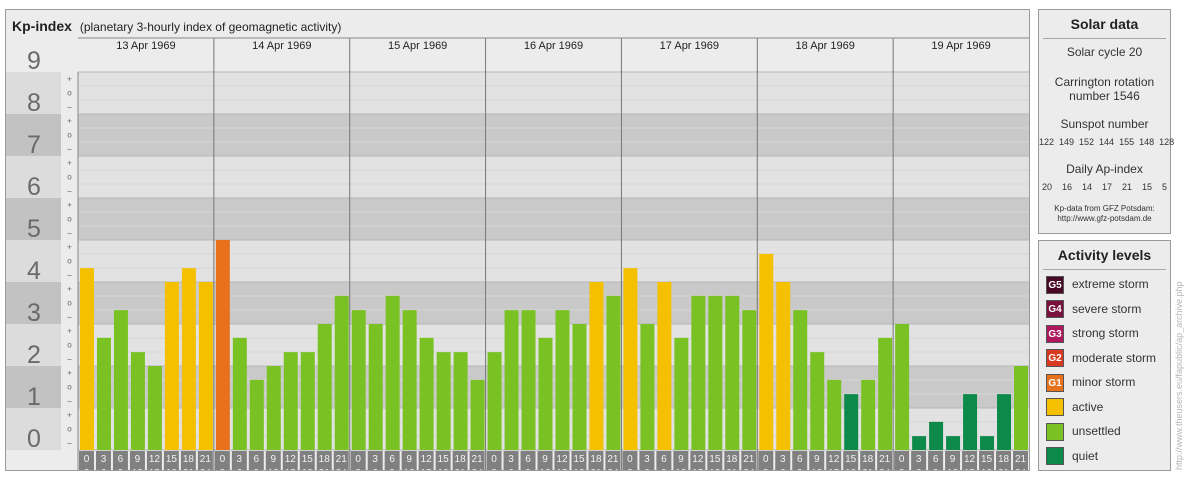 Image resolution: width=1184 pixels, height=480 pixels. Describe the element at coordinates (34, 439) in the screenshot. I see `y-tick-0: 0` at that location.